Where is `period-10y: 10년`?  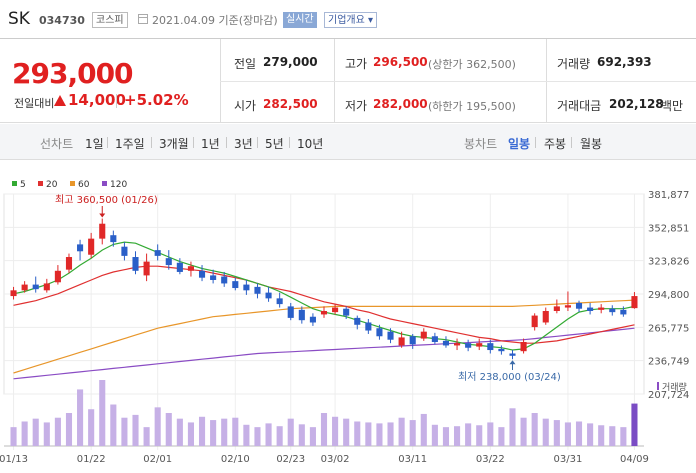
period-10y: 10년 is located at coordinates (310, 144).